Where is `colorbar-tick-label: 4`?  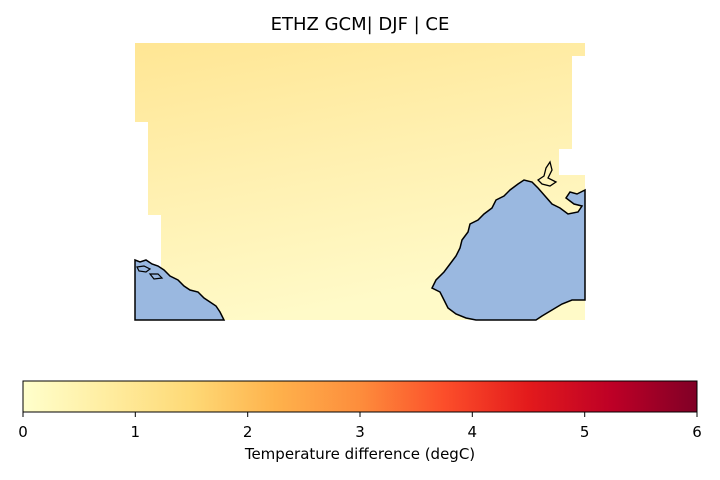
colorbar-tick-label: 4 is located at coordinates (472, 432).